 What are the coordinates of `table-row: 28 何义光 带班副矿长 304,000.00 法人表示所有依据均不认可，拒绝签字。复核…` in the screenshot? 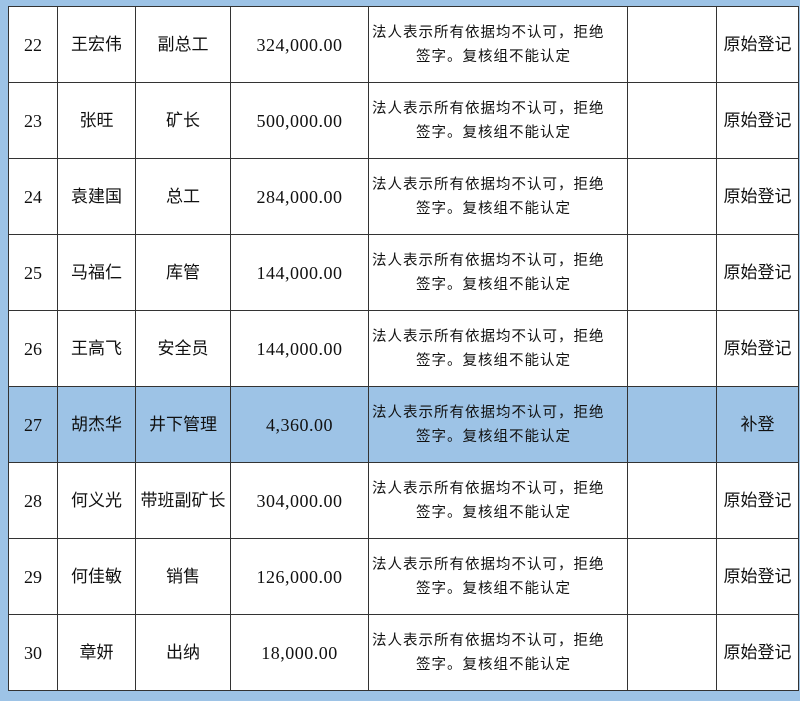 It's located at (403, 500).